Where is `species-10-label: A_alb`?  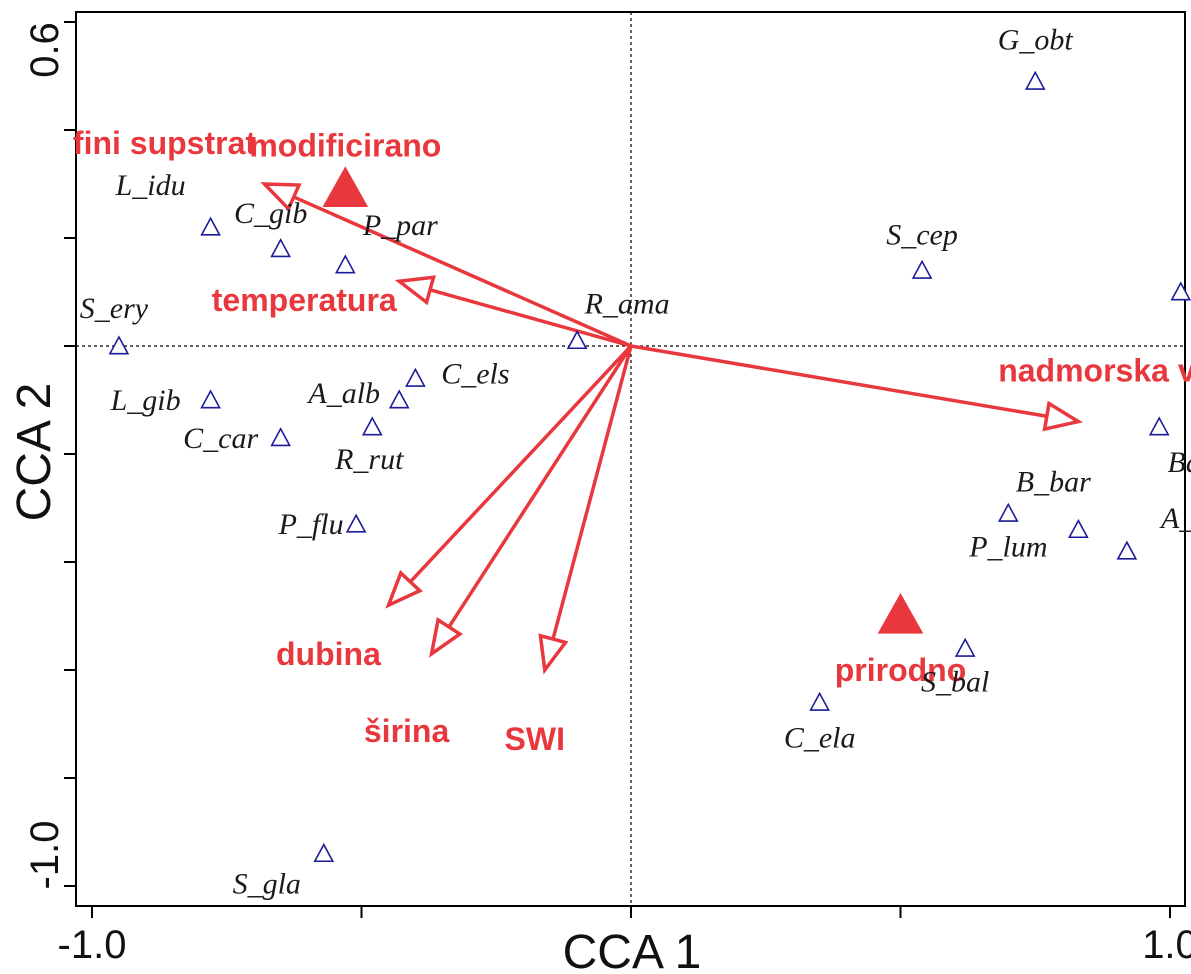 species-10-label: A_alb is located at coordinates (343, 393).